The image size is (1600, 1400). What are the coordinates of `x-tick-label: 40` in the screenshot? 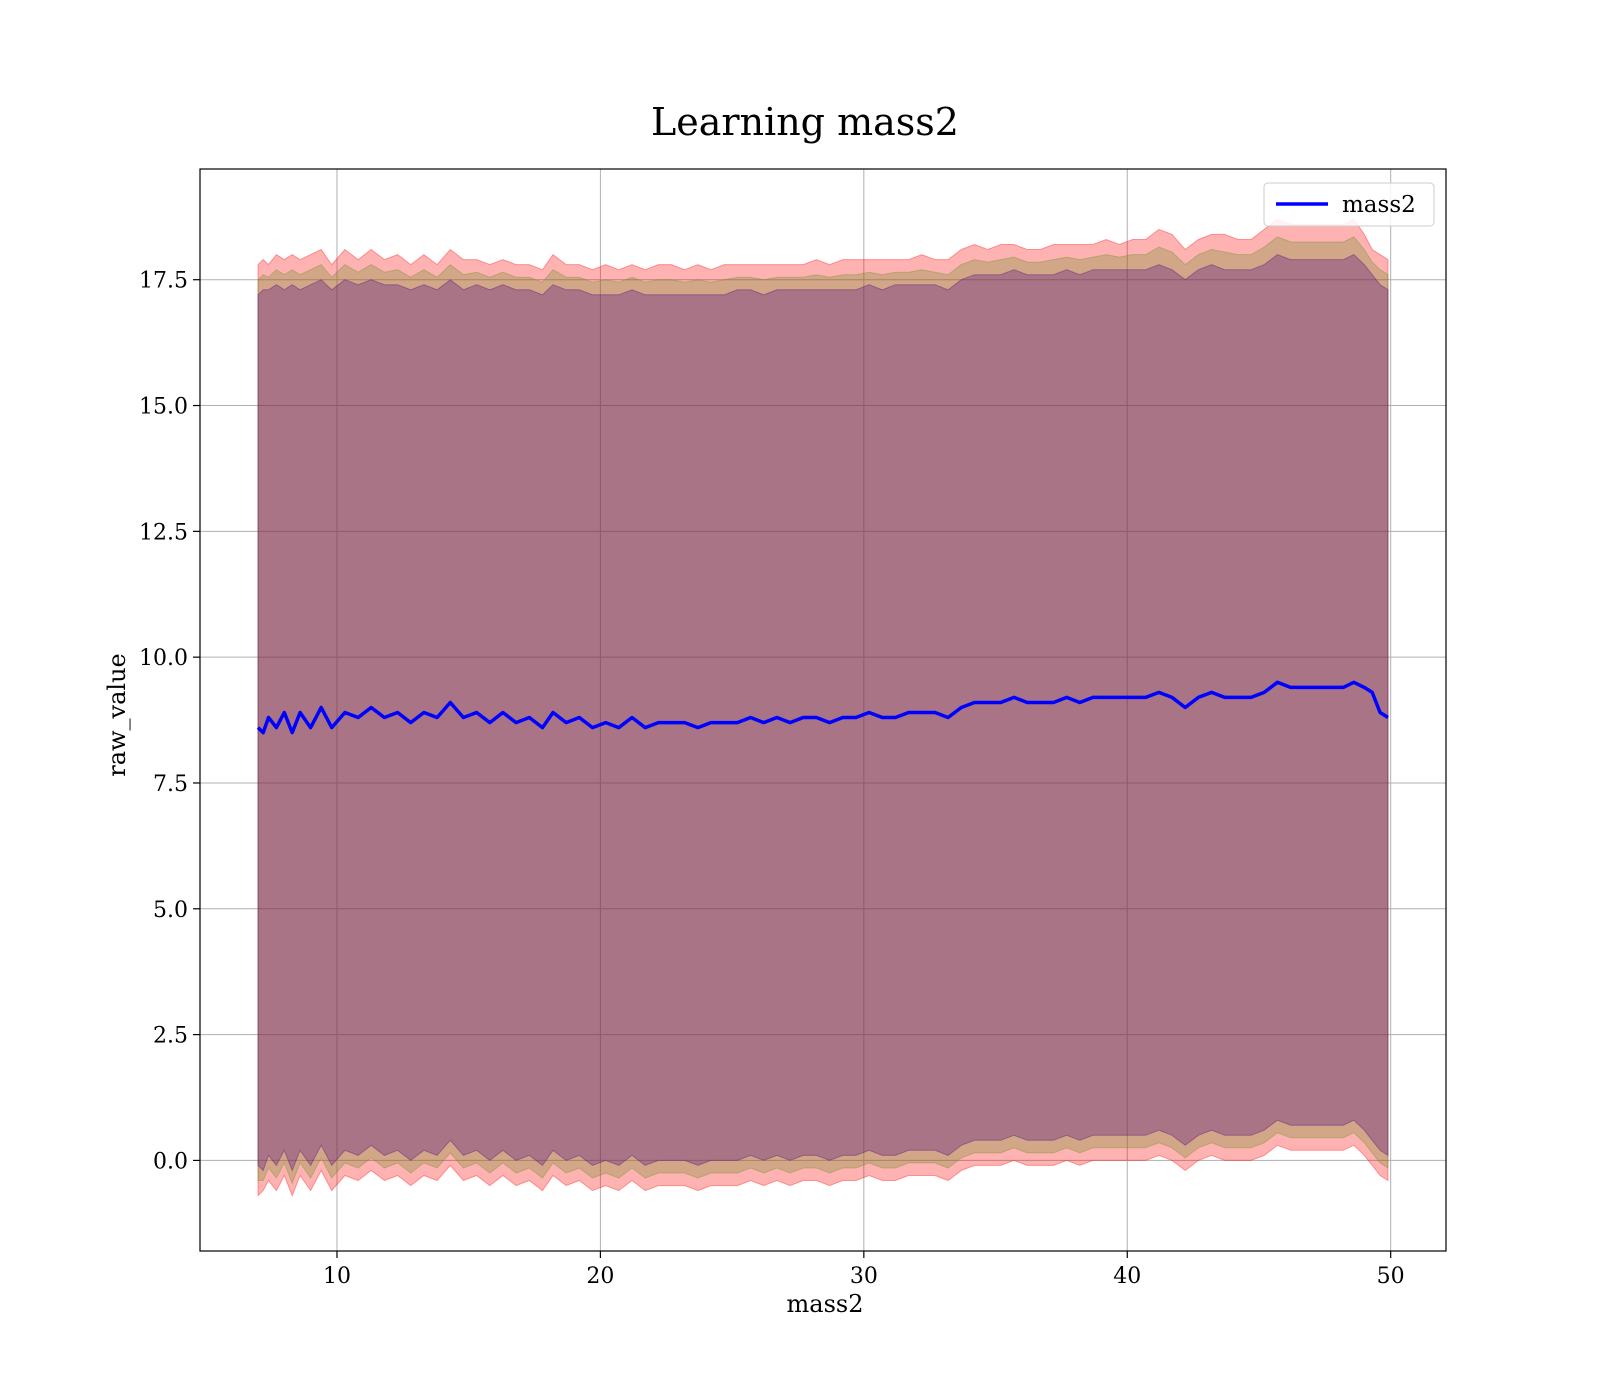 It's located at (1127, 1276).